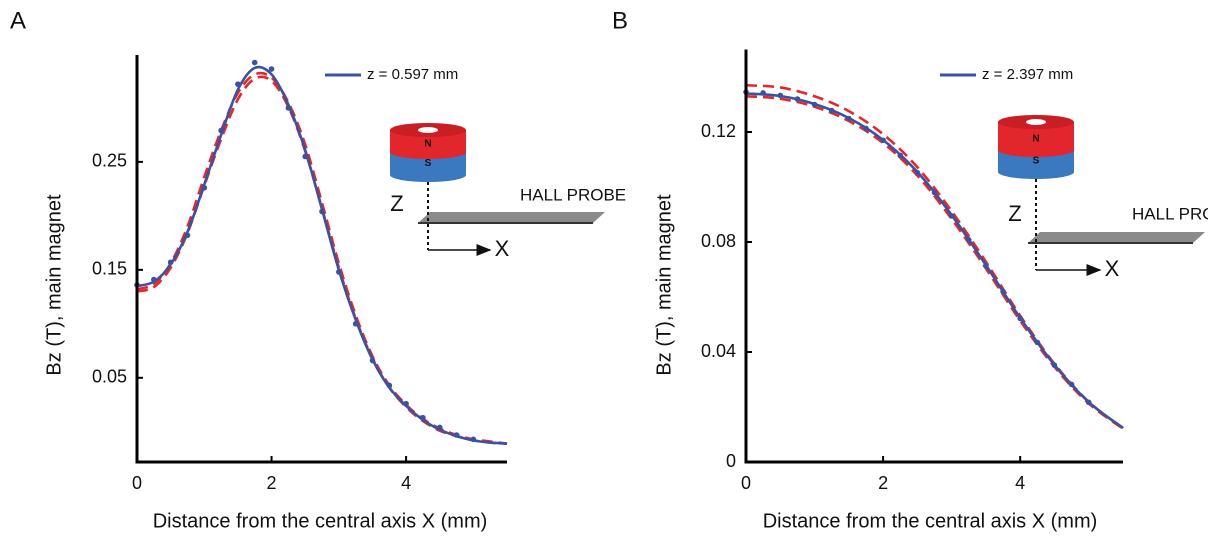 This screenshot has width=1208, height=540. What do you see at coordinates (109, 269) in the screenshot?
I see `y-tick-label: 0.15` at bounding box center [109, 269].